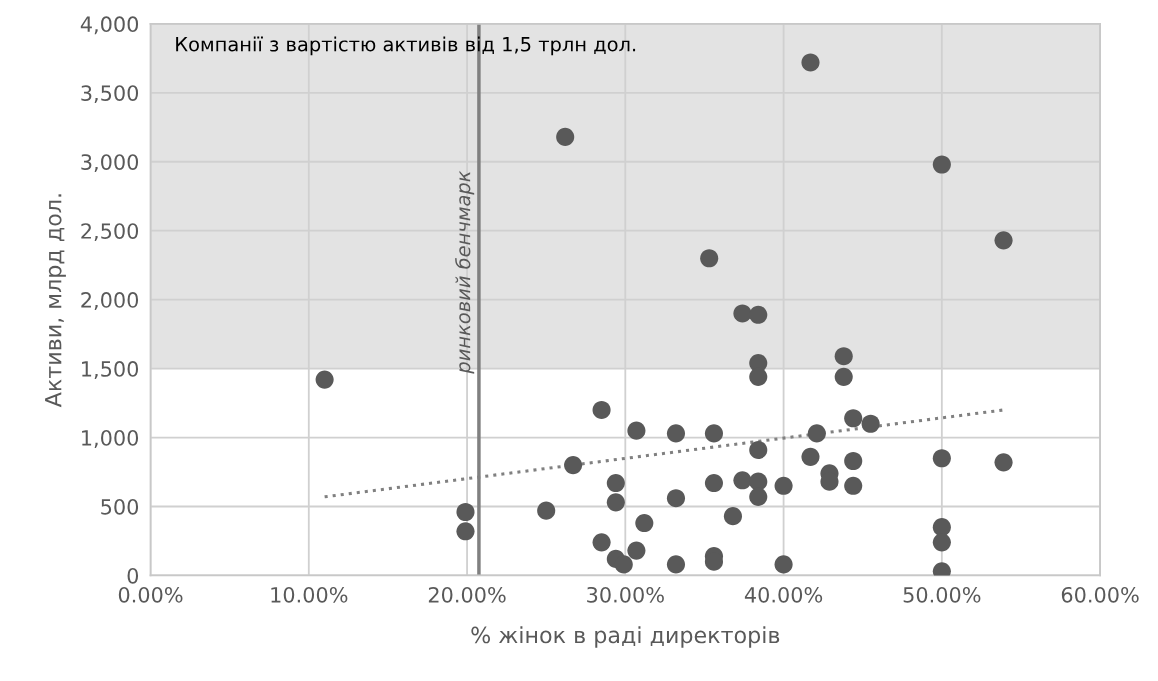 The height and width of the screenshot is (681, 1158). I want to click on y-tick-label: 2,500, so click(110, 232).